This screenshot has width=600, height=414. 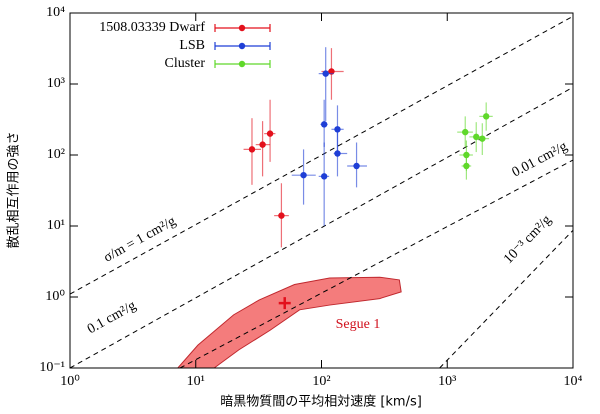 I want to click on reference-line-label: σ/m = 1 cm²/g, so click(x=139, y=240).